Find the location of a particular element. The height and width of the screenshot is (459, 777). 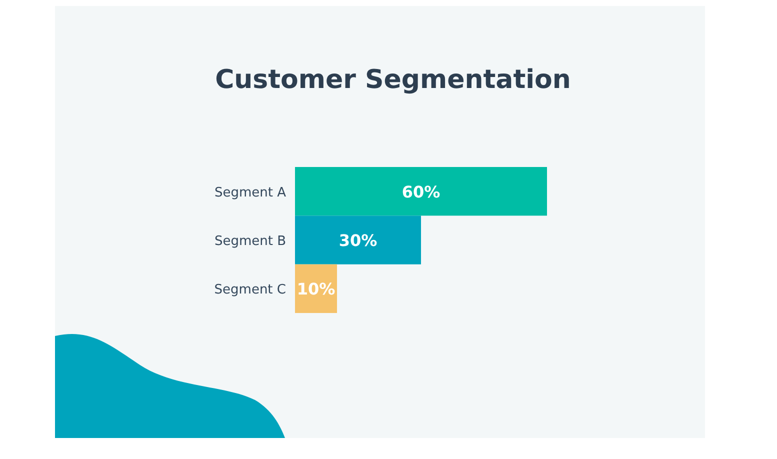

data-label: 30% is located at coordinates (358, 240).